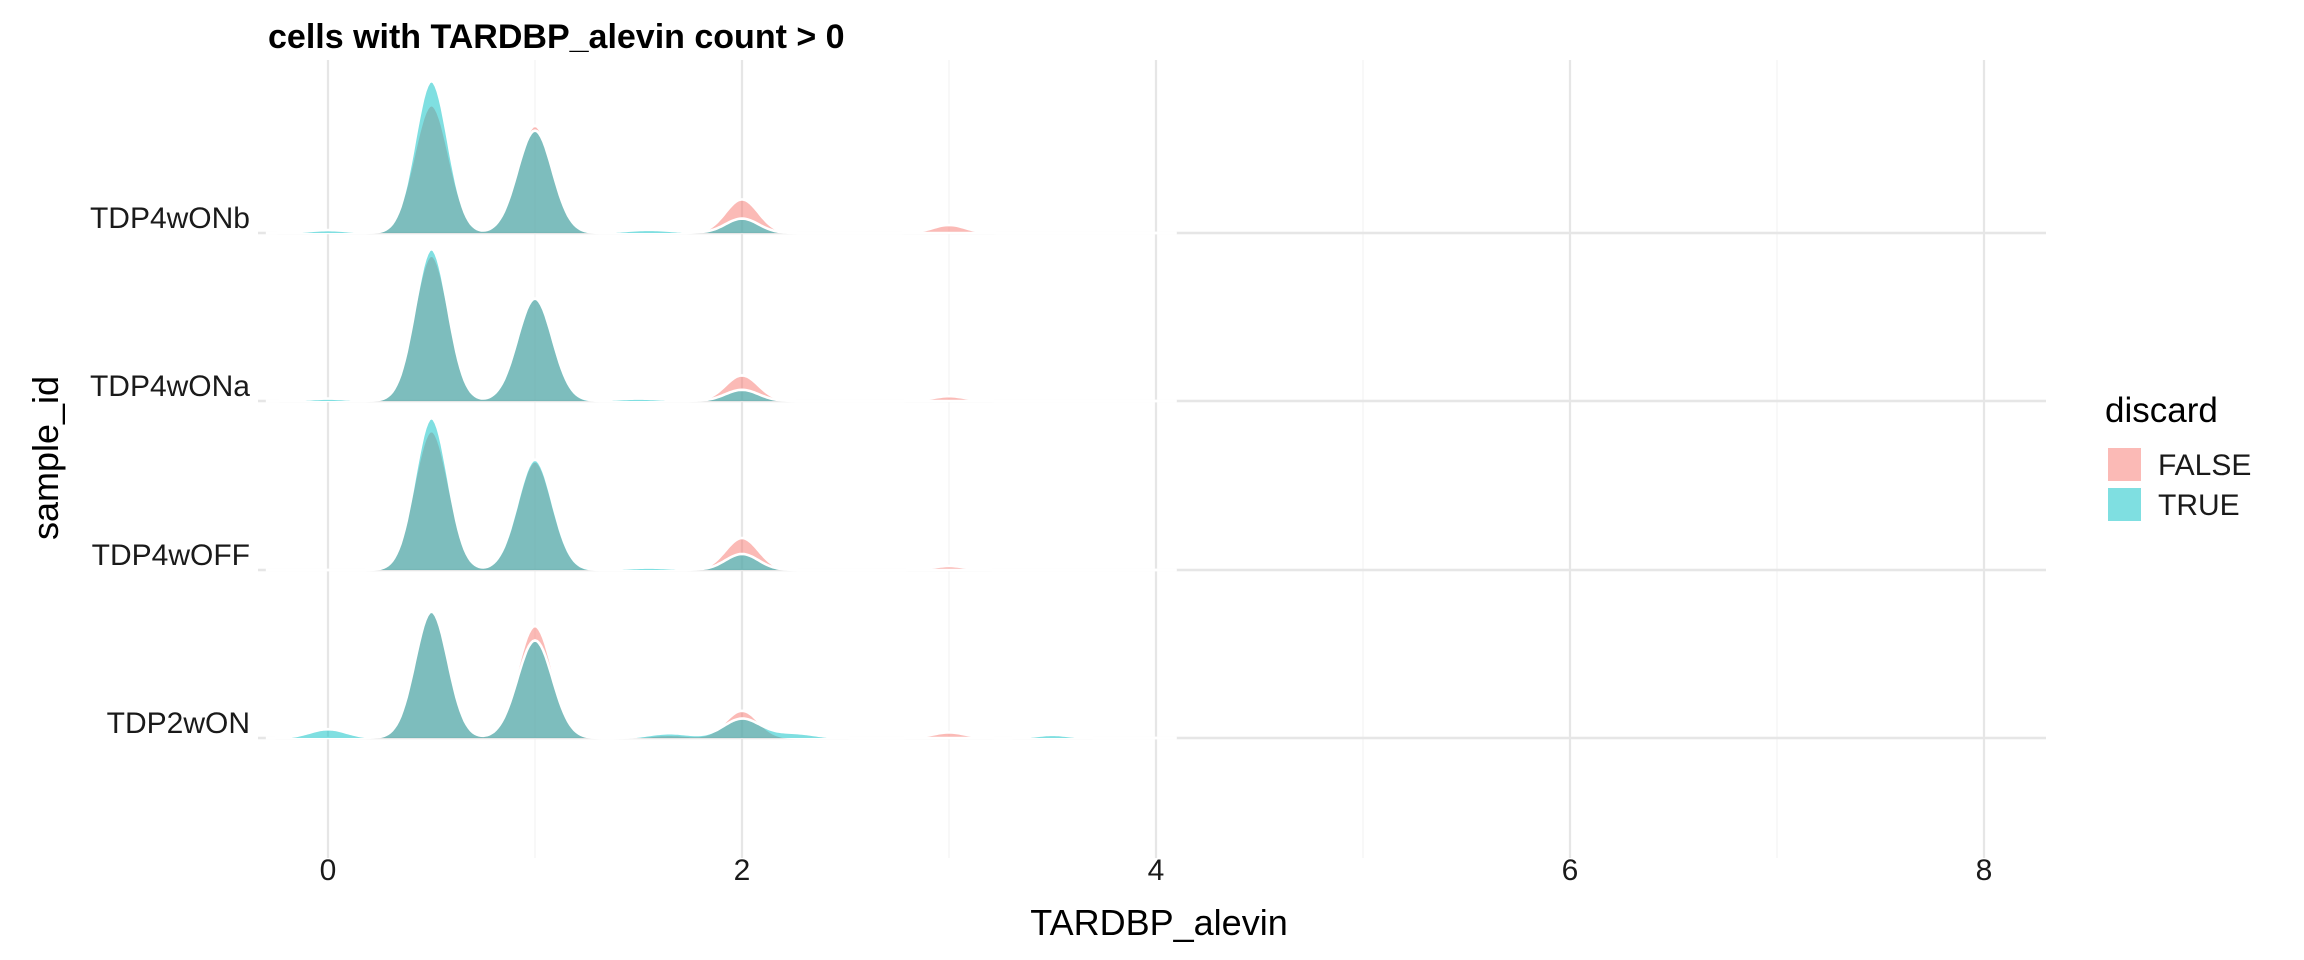 The height and width of the screenshot is (960, 2304). Describe the element at coordinates (2124, 464) in the screenshot. I see `legend-swatch-false` at that location.